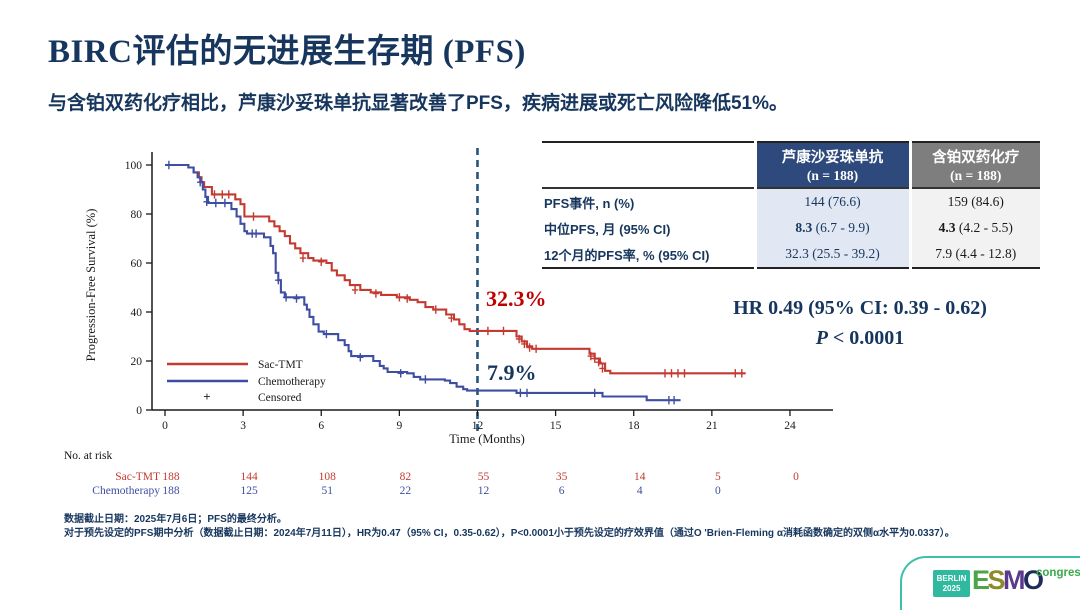 This screenshot has width=1080, height=610. What do you see at coordinates (648, 165) in the screenshot?
I see `table-header-empty` at bounding box center [648, 165].